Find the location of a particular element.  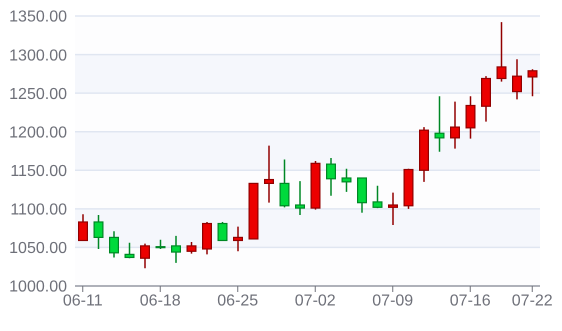

y-tick-label: 1150.00 is located at coordinates (39, 171).